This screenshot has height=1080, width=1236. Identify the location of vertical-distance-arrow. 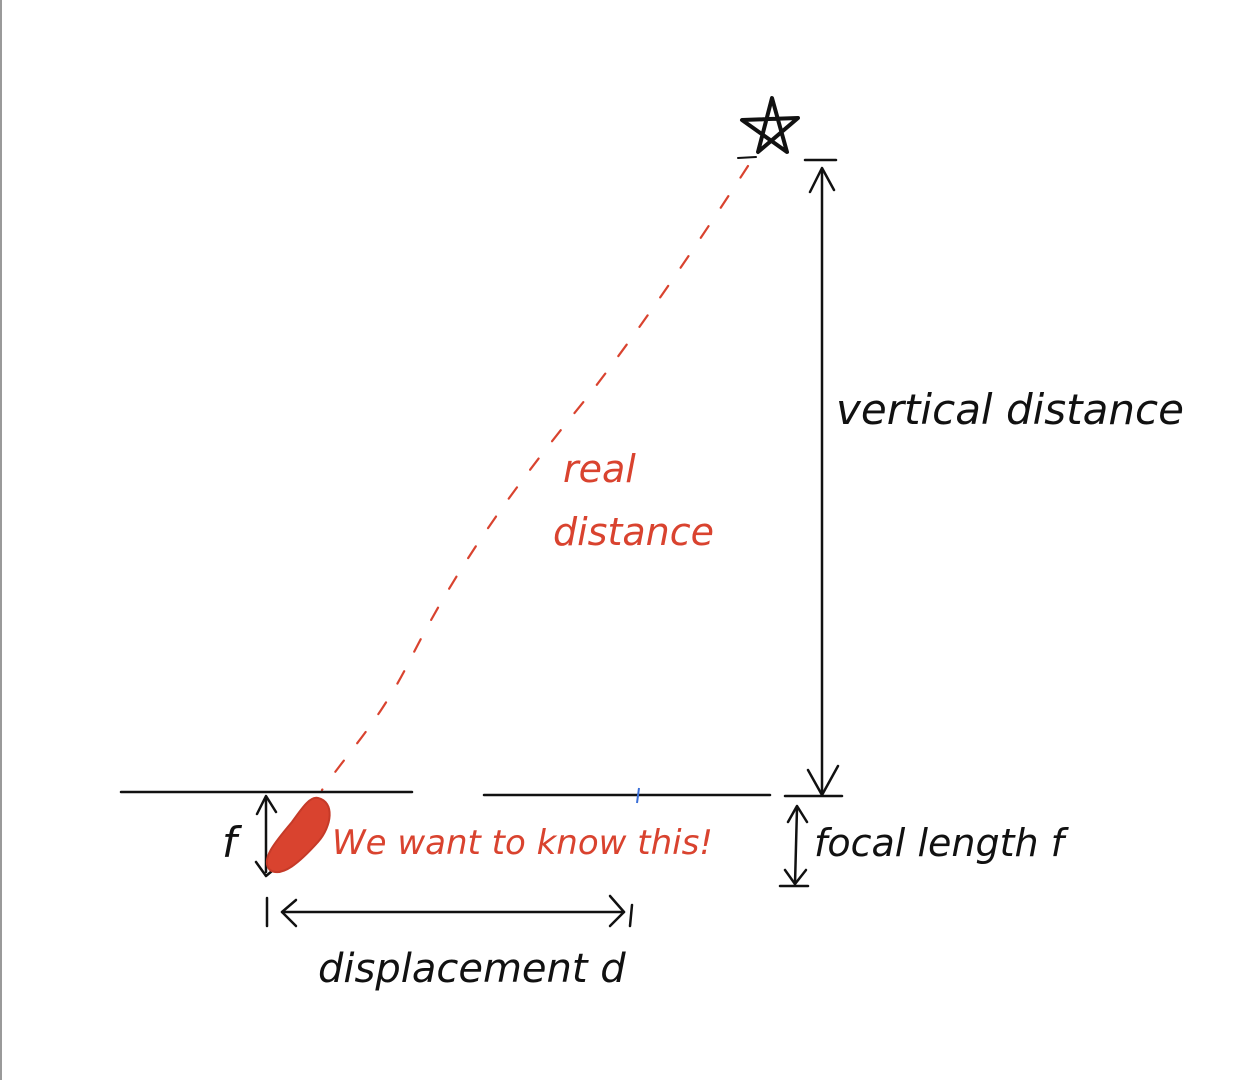
(821, 477).